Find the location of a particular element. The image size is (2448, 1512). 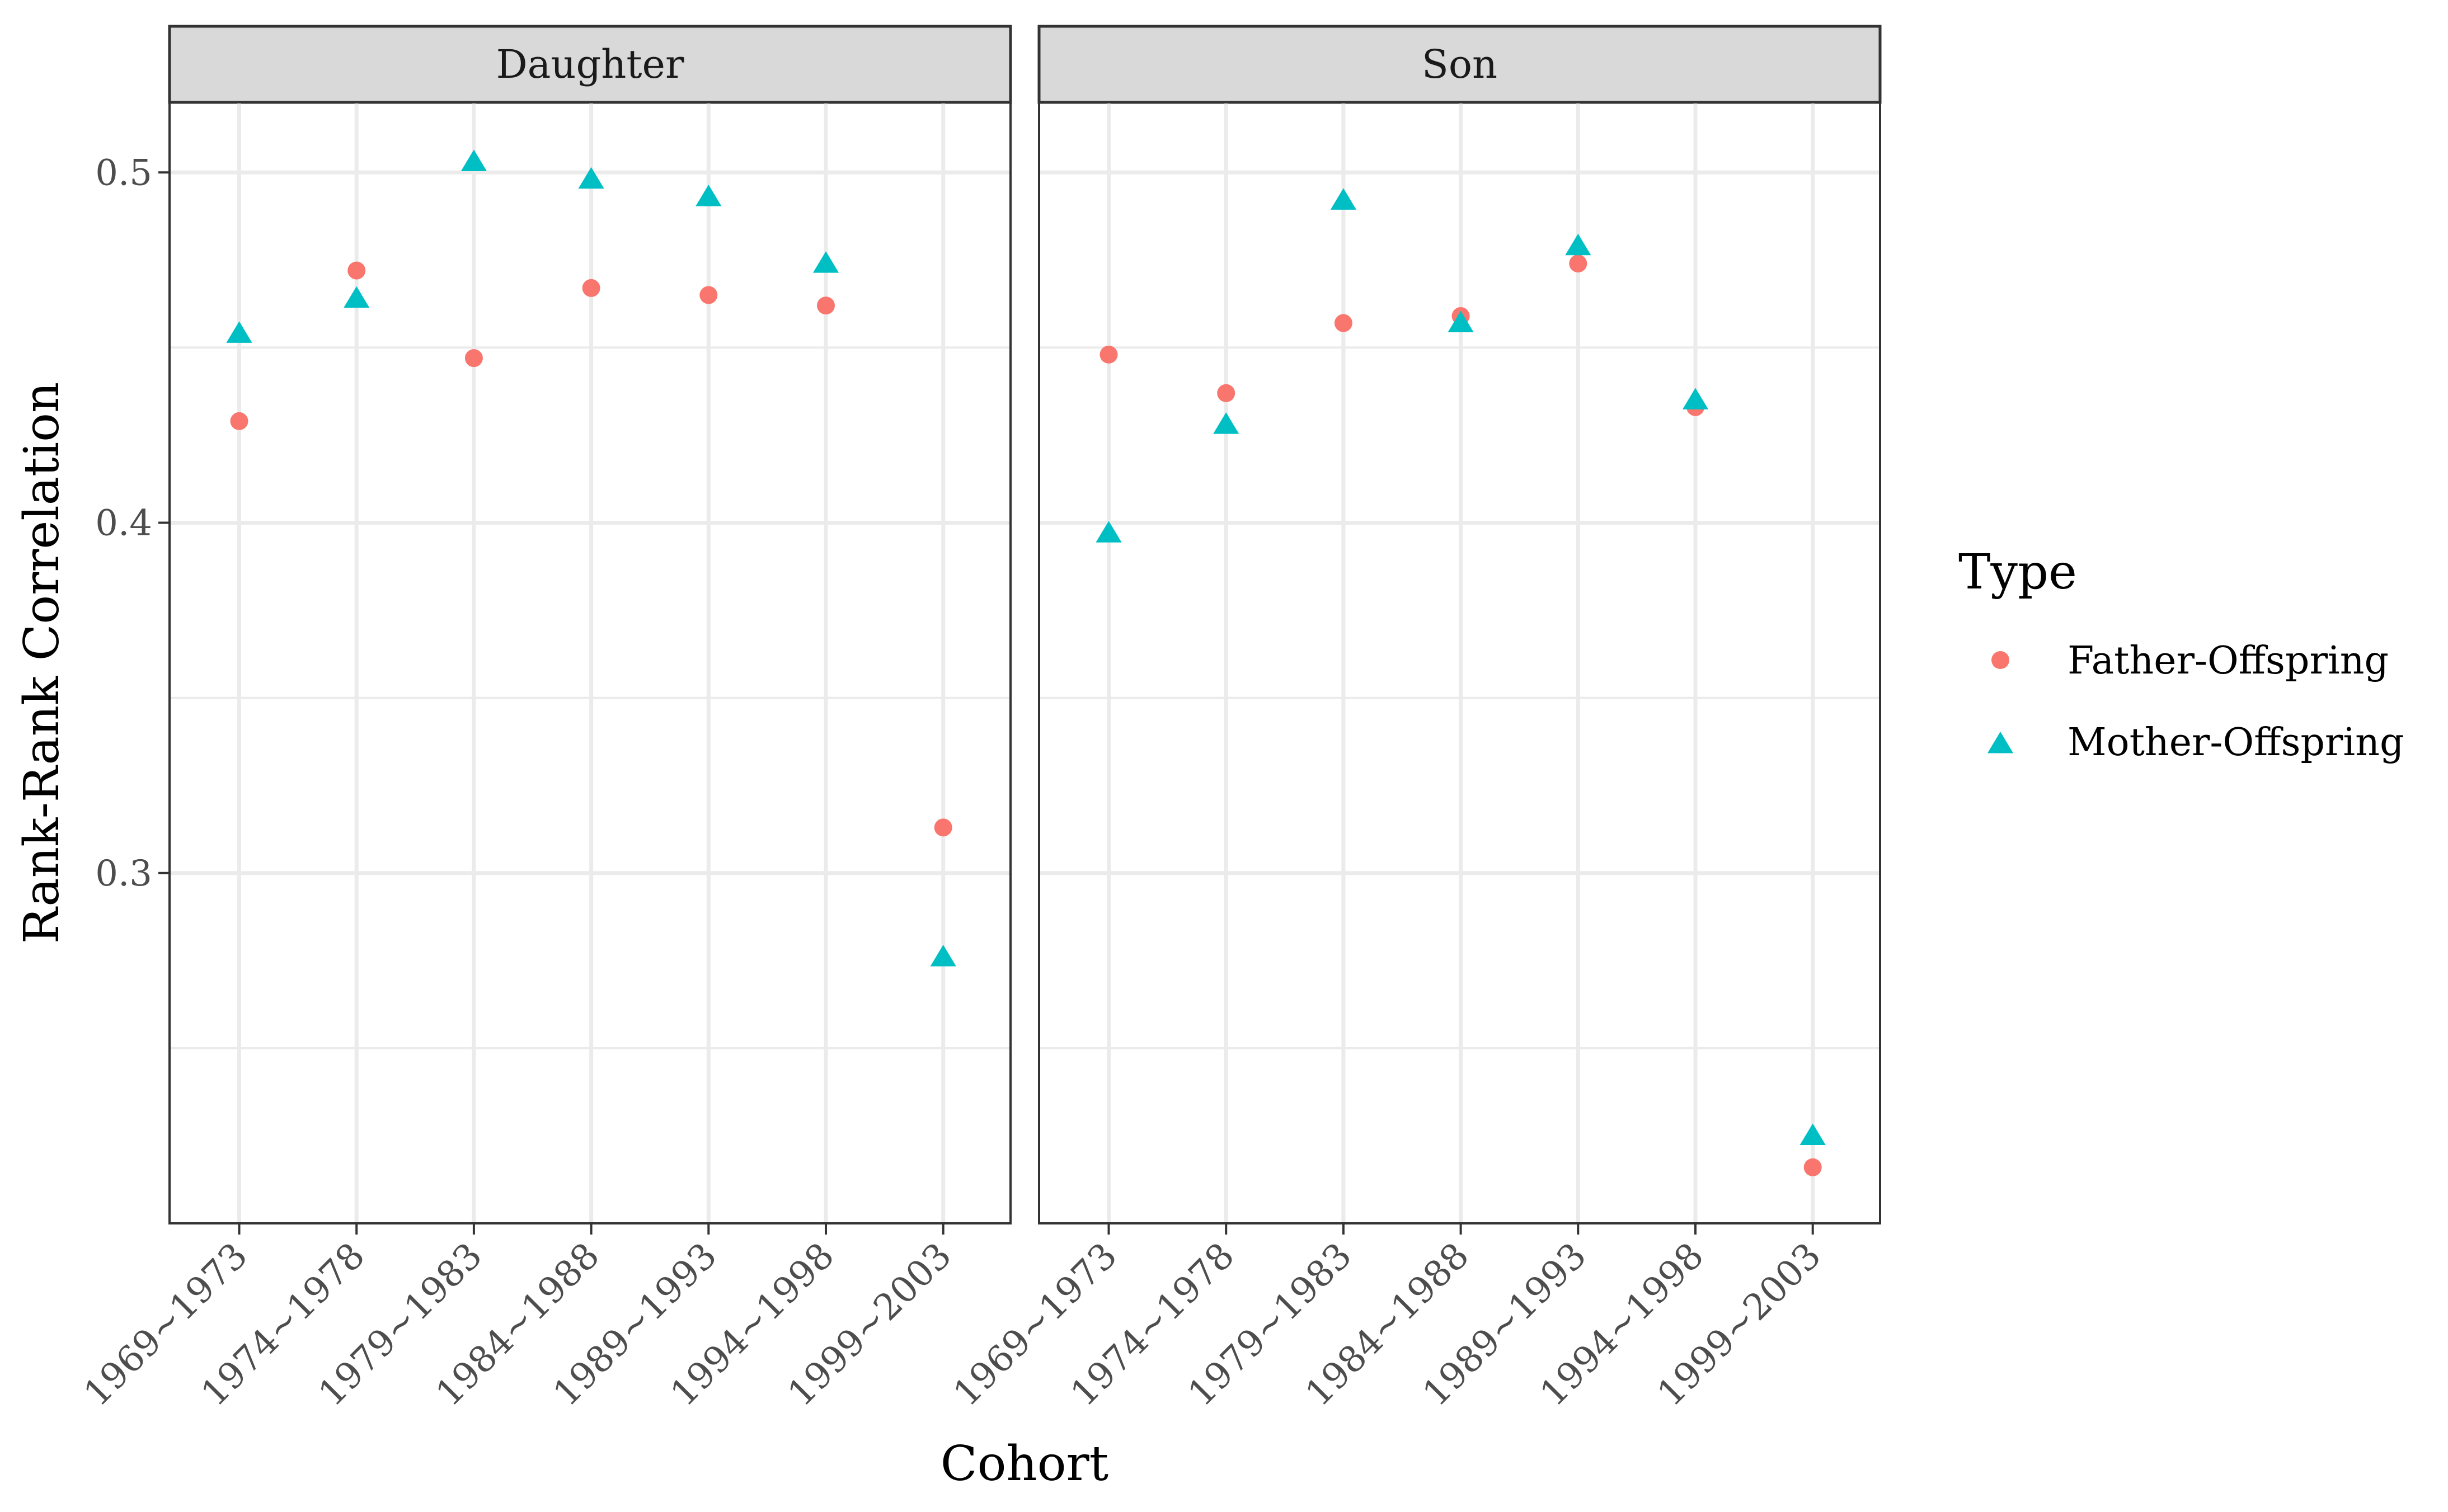

legend-items: Father-Offspring Mother-Offspring is located at coordinates (2195, 702).